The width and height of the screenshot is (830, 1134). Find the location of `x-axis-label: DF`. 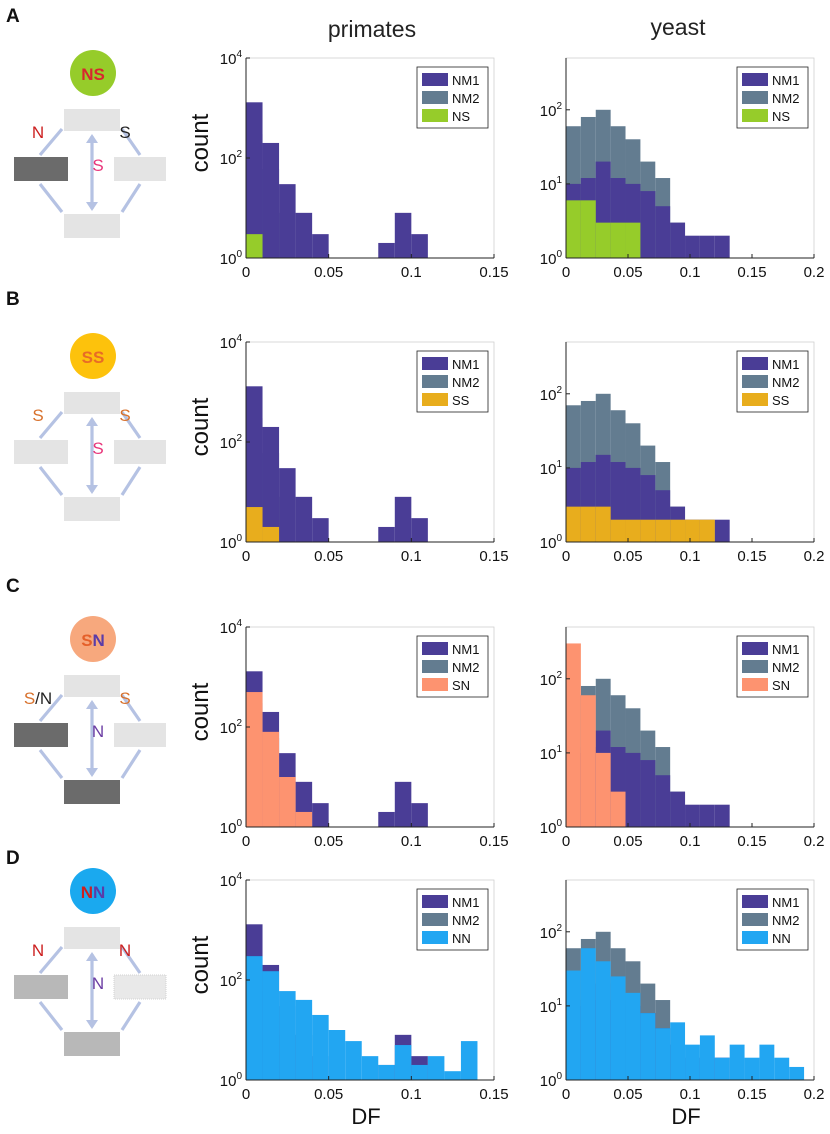

x-axis-label: DF is located at coordinates (685, 1116).